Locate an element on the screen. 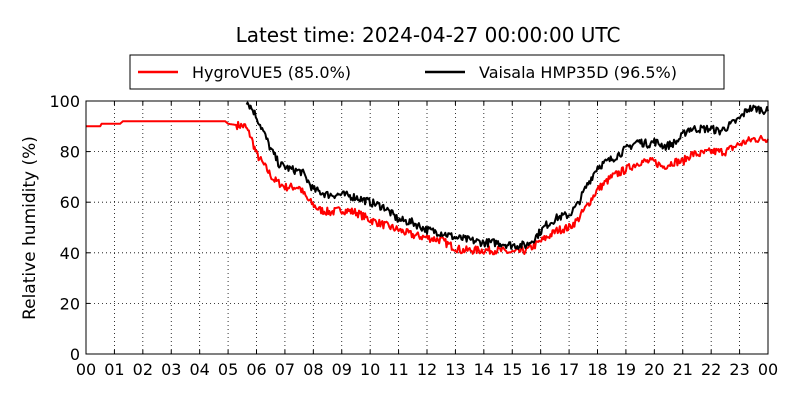 The width and height of the screenshot is (800, 400). x-tick-label: 18 is located at coordinates (597, 369).